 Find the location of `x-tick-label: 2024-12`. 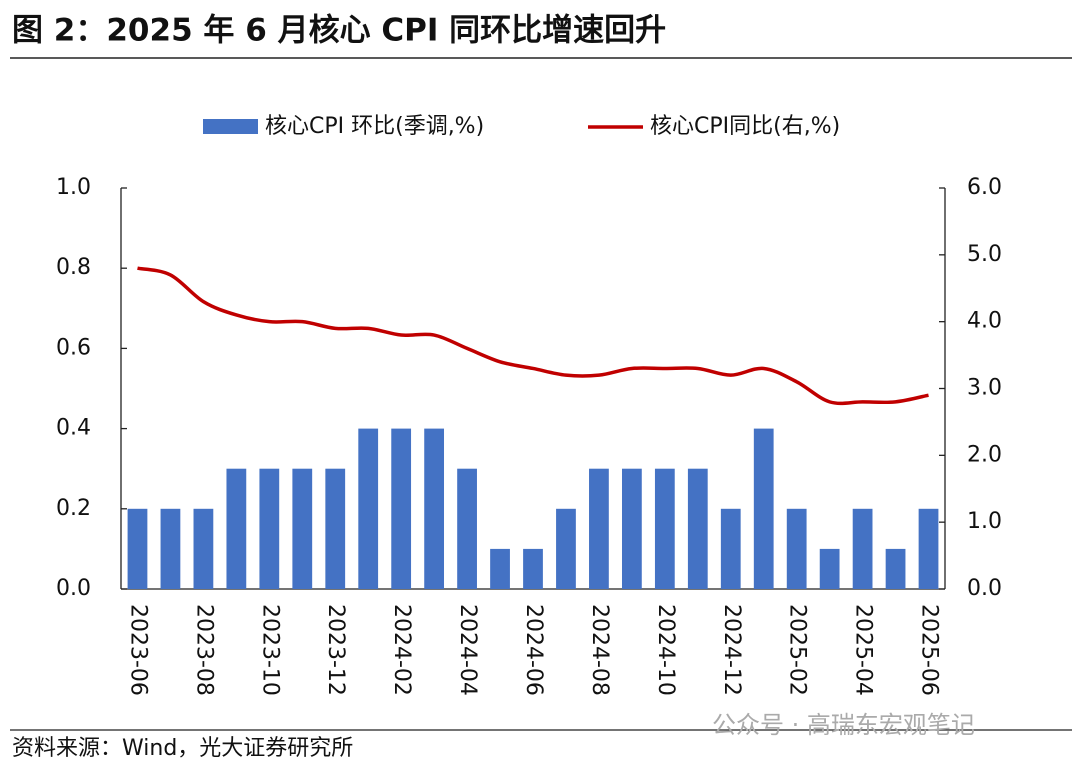

x-tick-label: 2024-12 is located at coordinates (731, 650).